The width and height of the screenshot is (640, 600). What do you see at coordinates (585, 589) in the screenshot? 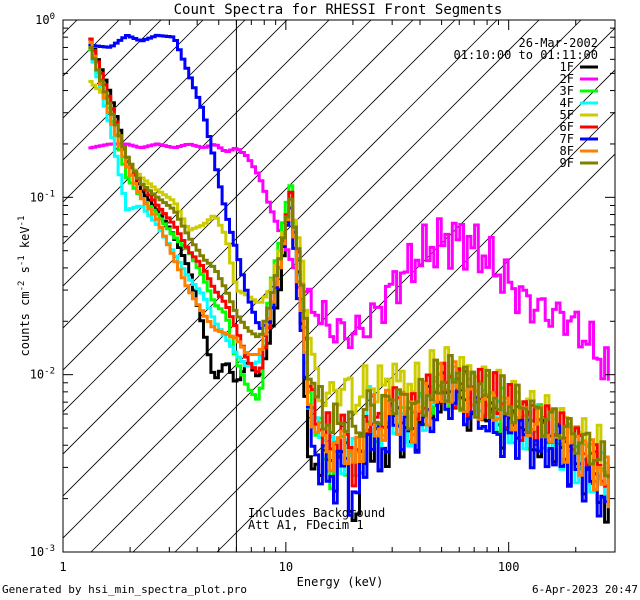
I see `footer-timestamp: 6-Apr-2023 20:47` at bounding box center [585, 589].